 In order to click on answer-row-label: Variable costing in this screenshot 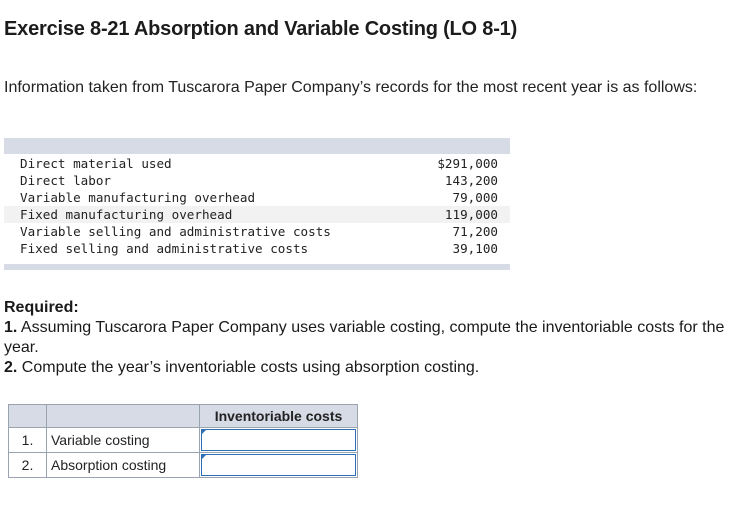, I will do `click(123, 440)`.